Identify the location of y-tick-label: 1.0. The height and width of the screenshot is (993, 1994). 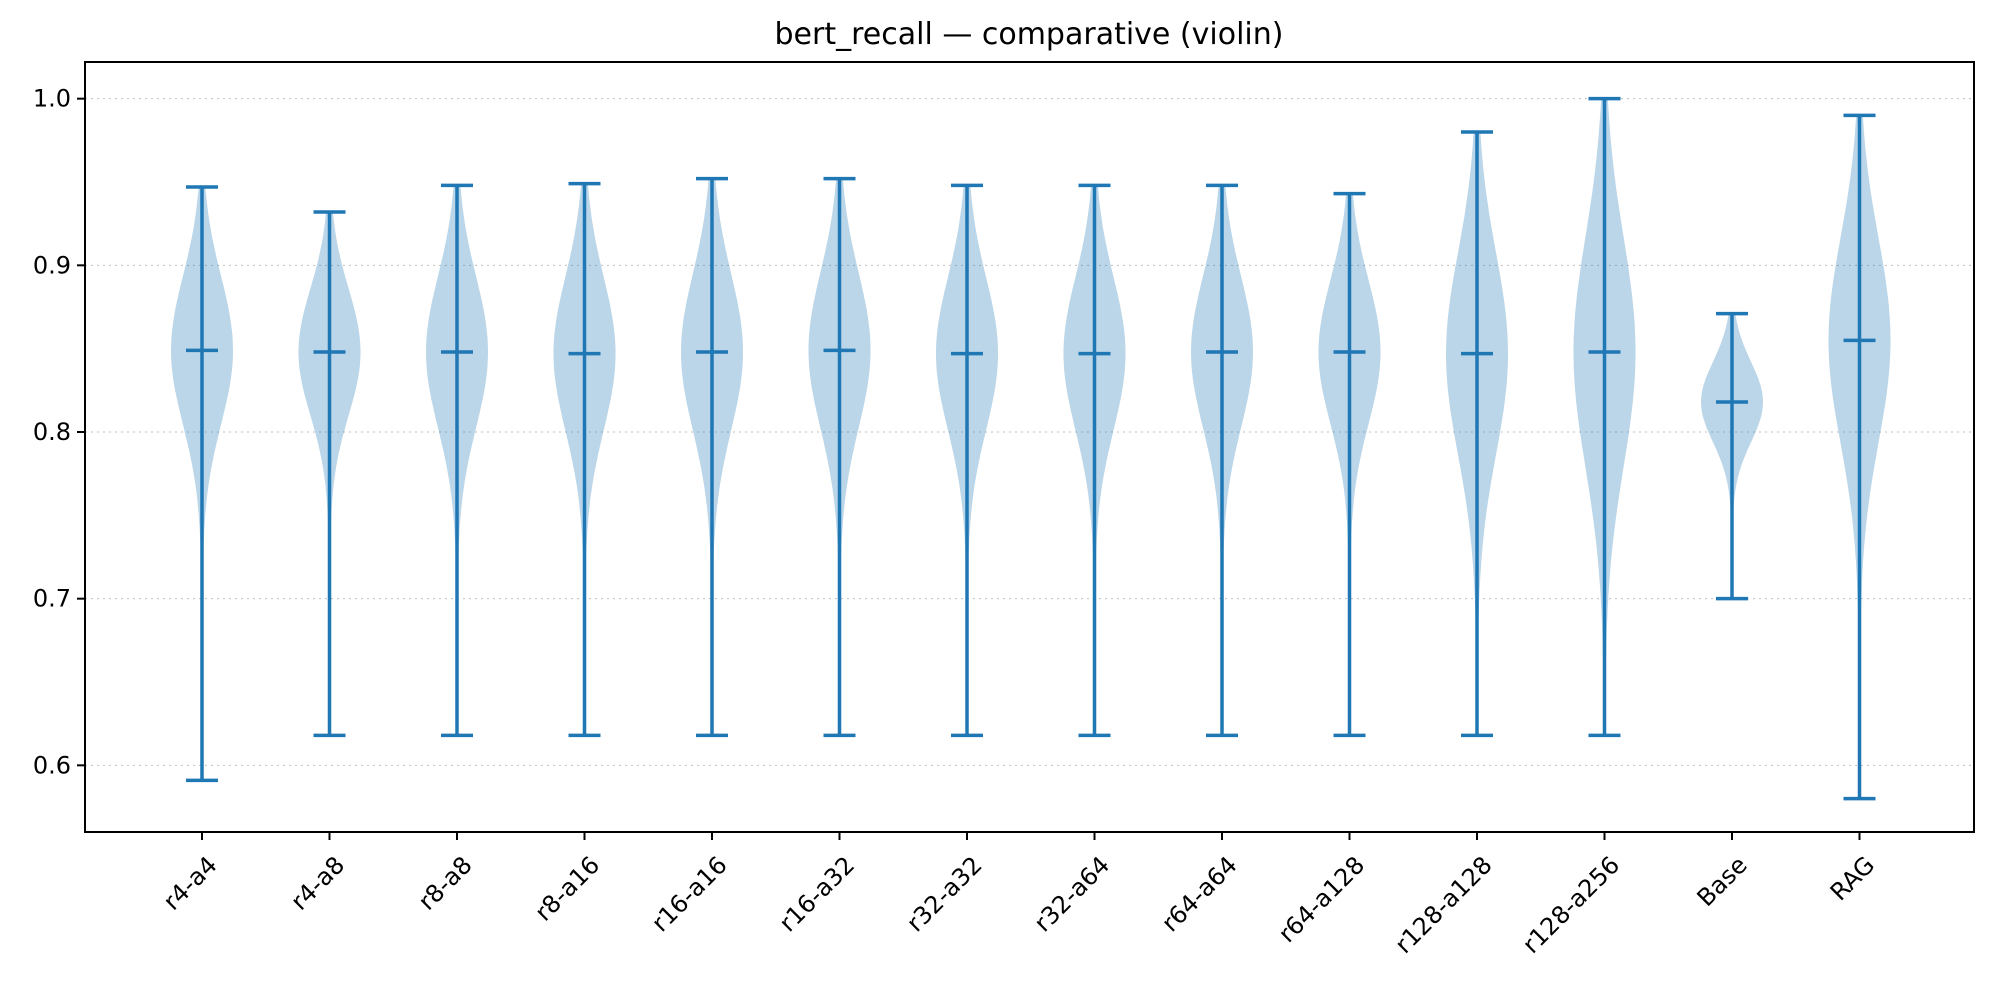
(52, 99).